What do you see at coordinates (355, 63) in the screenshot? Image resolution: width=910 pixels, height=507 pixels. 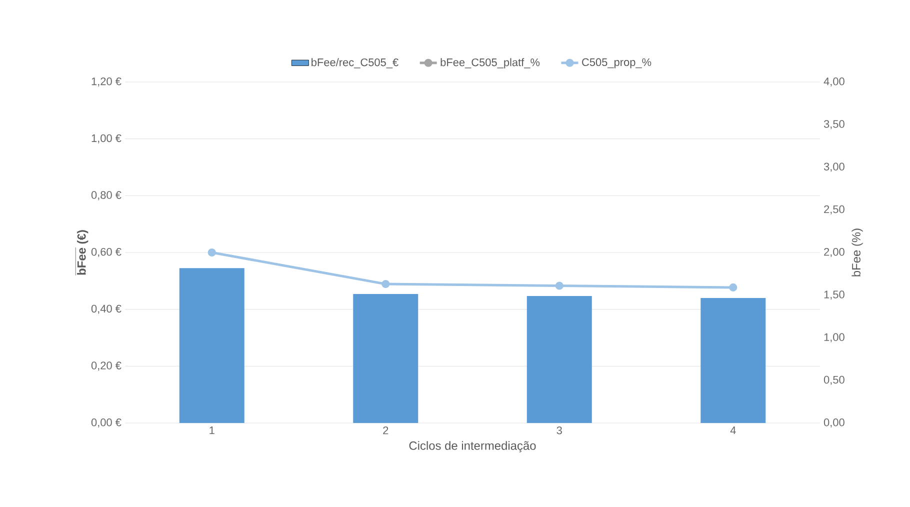 I see `legend-label: bFee/rec_C505_€` at bounding box center [355, 63].